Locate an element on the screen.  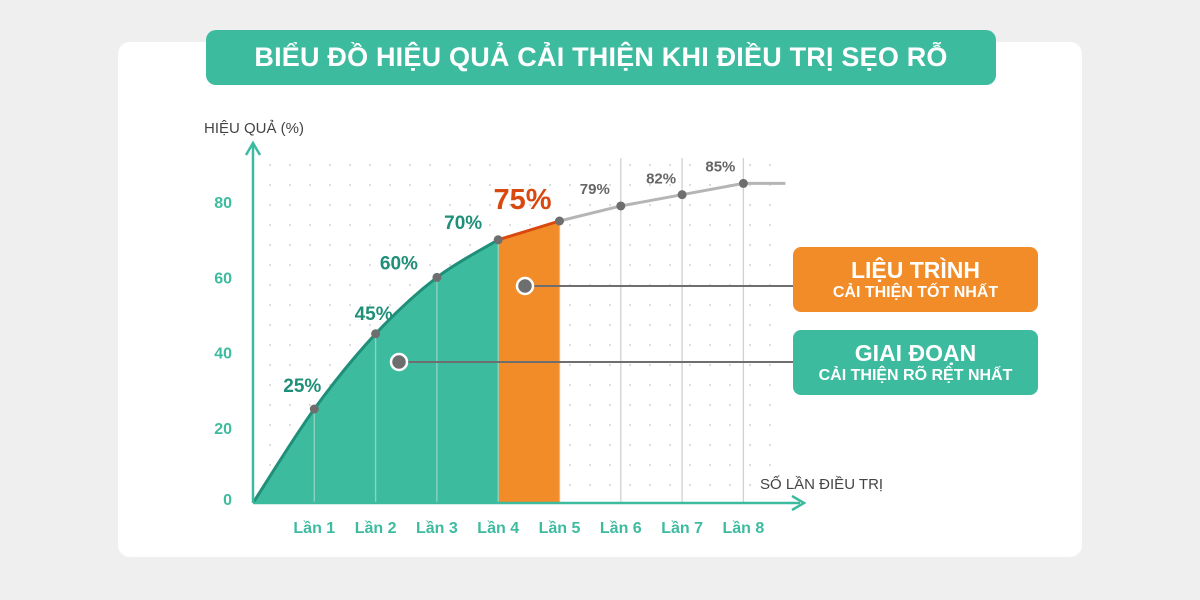
callout-clearest-phase-subtitle: CẢI THIỆN RÕ RỆT NHẤT is located at coordinates (915, 375).